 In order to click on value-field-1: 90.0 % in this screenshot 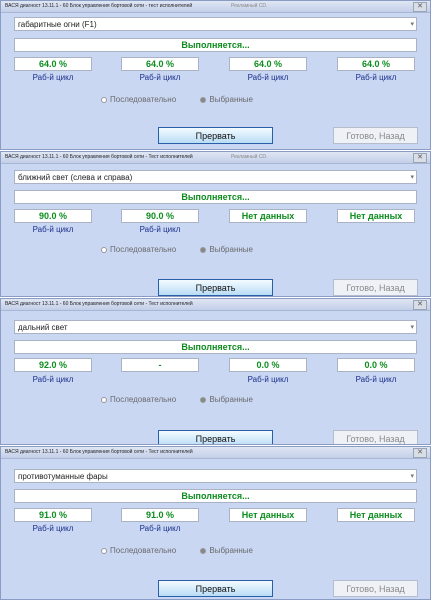, I will do `click(53, 216)`.